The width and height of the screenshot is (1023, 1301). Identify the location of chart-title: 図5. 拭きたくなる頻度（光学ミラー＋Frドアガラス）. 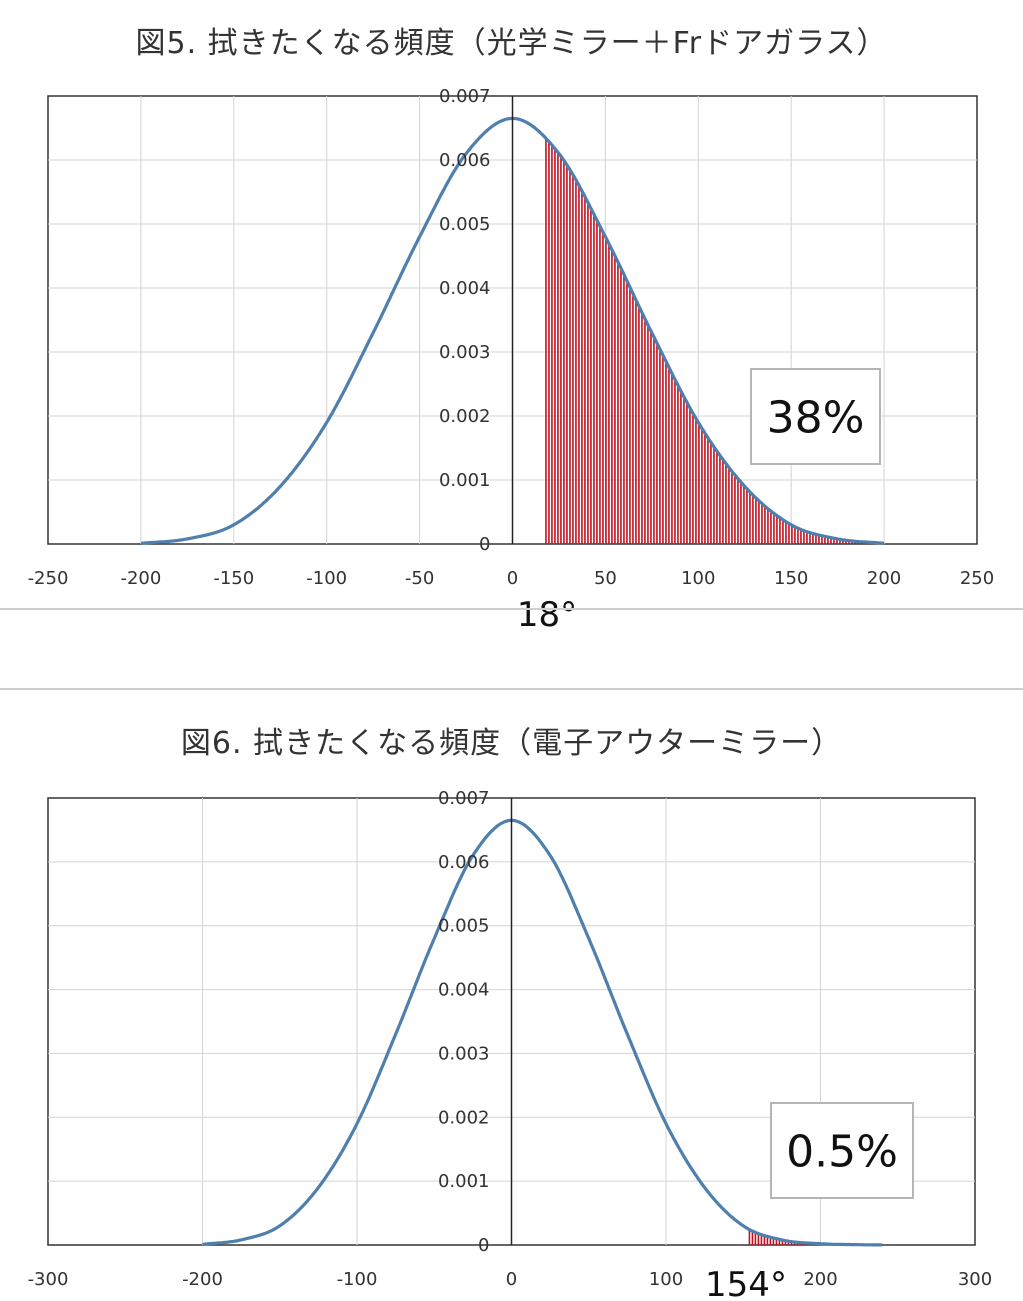
(511, 43).